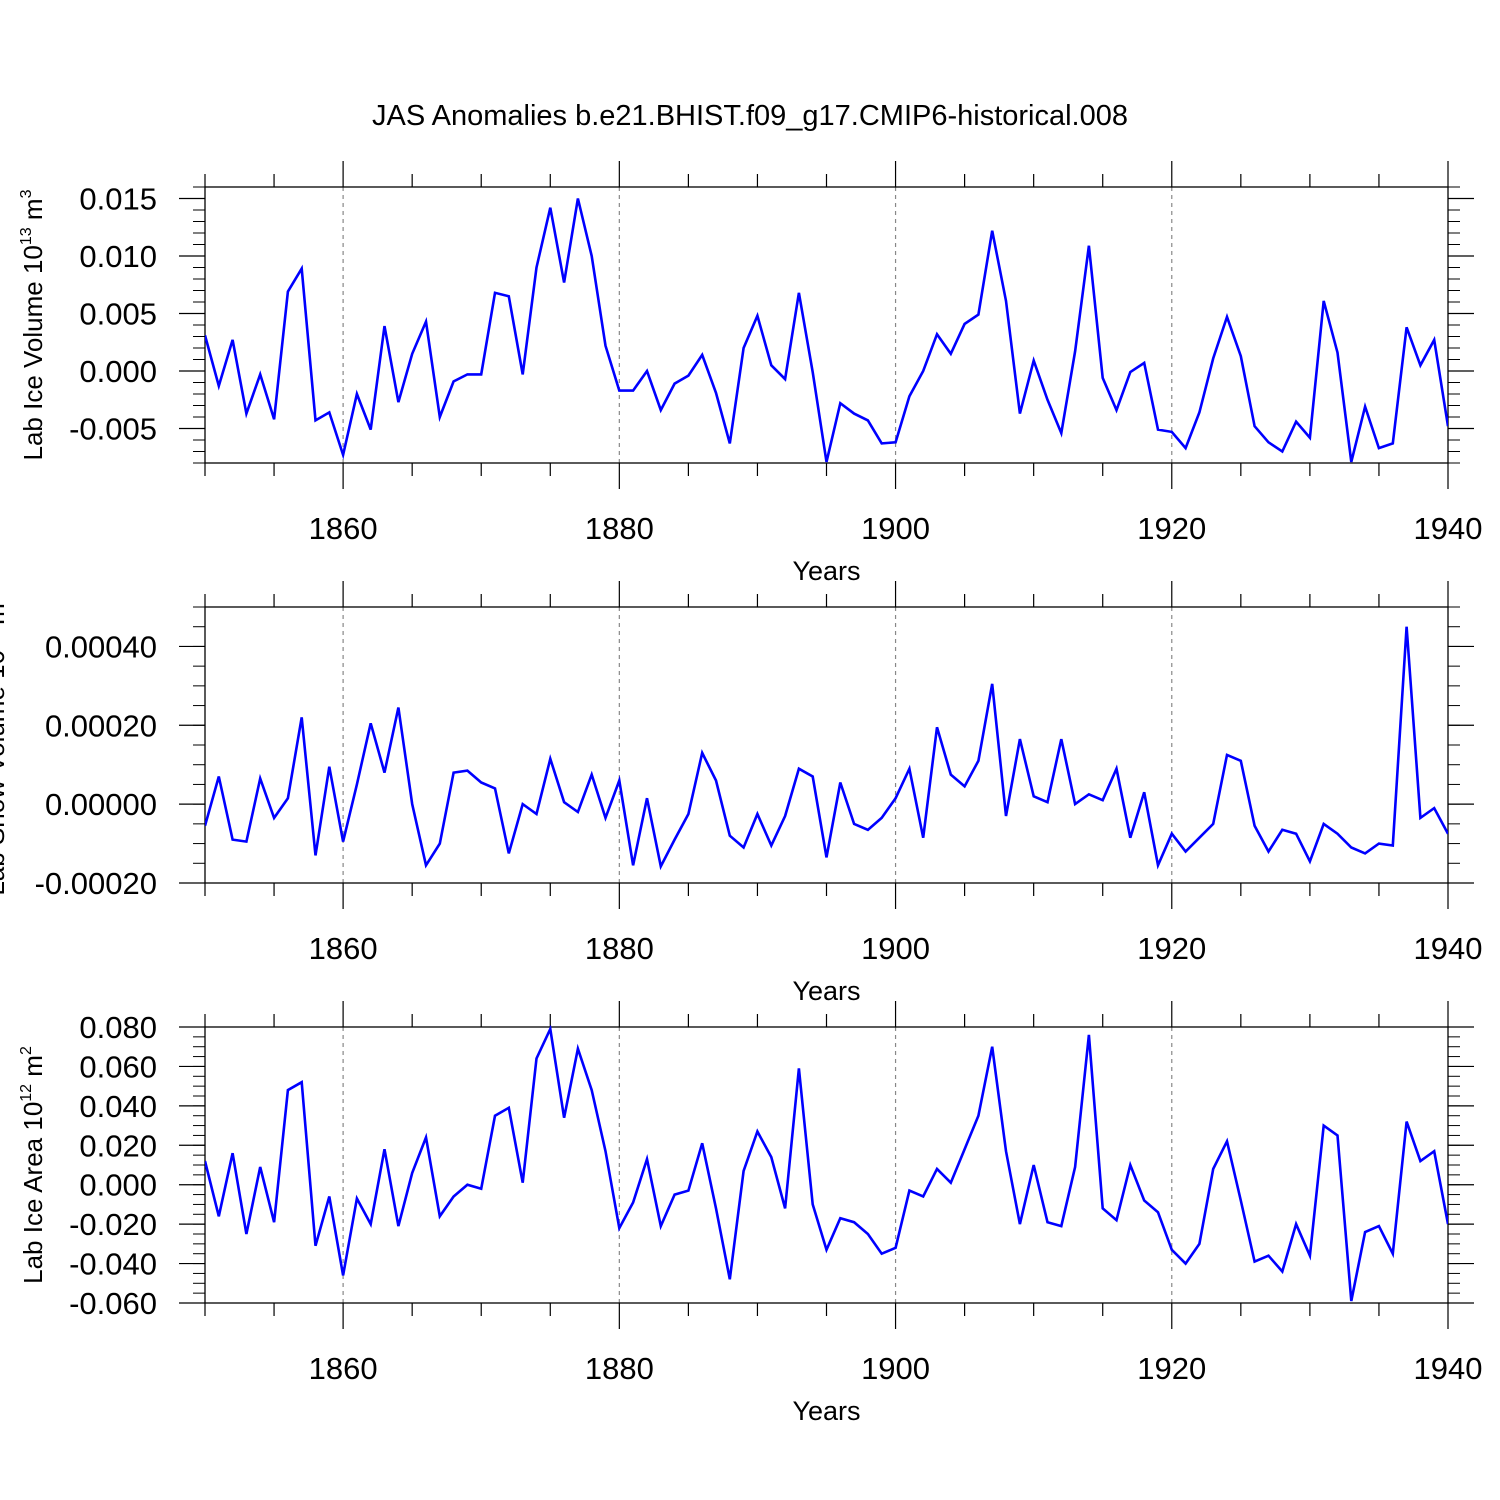 This screenshot has width=1500, height=1500. Describe the element at coordinates (26, 236) in the screenshot. I see `y-axis-label-exponent: 13` at that location.